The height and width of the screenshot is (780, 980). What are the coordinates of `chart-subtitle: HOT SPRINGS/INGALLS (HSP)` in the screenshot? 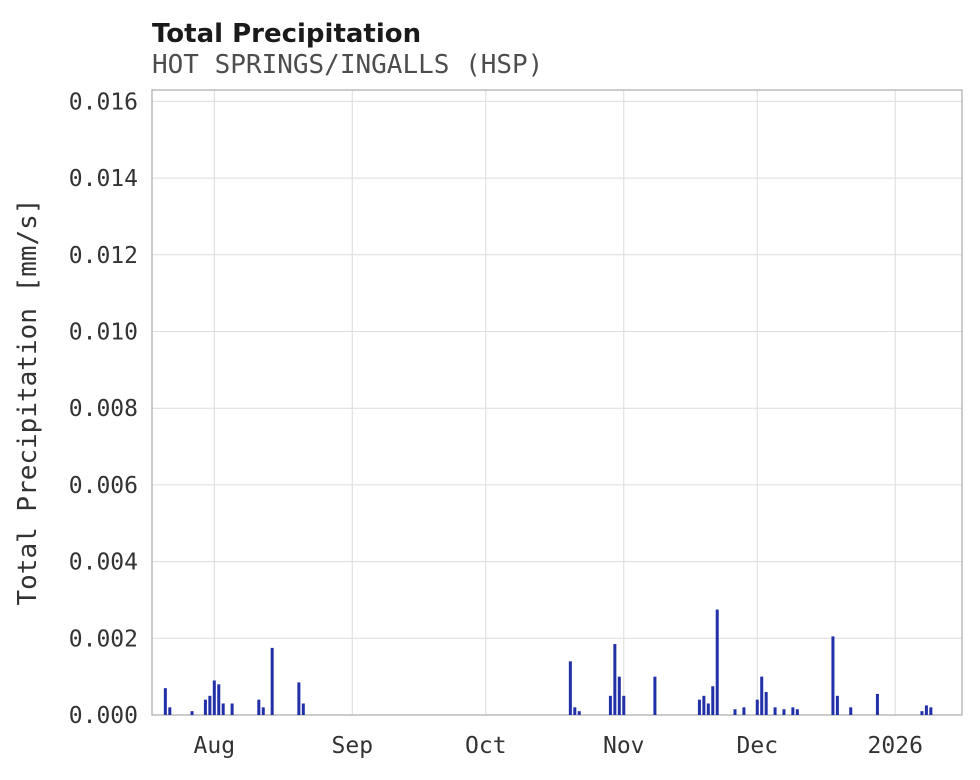 It's located at (347, 65).